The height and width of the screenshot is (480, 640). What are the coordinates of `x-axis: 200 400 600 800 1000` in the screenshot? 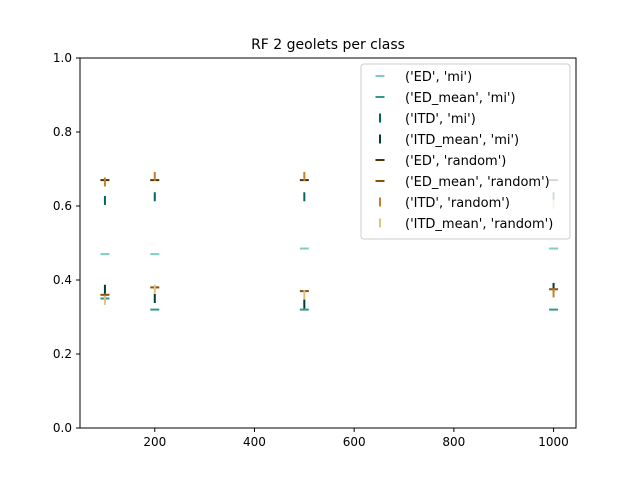 It's located at (356, 438).